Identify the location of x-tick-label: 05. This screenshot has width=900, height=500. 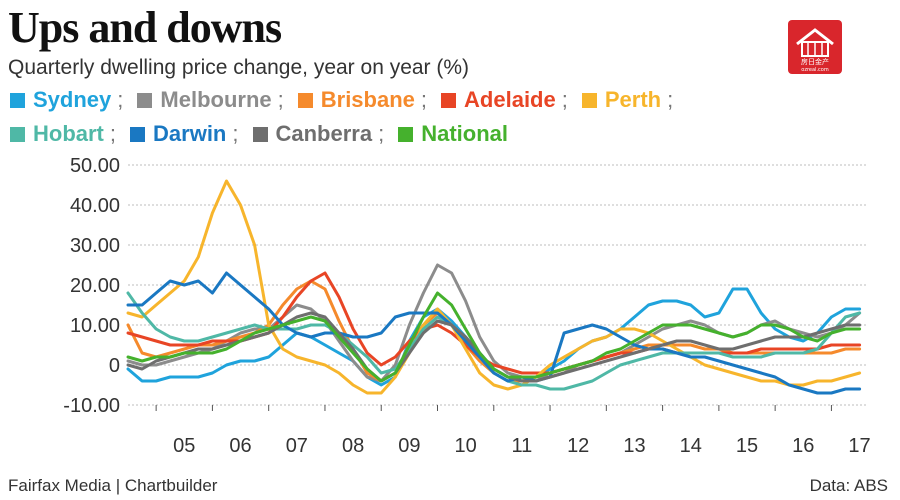
(184, 446).